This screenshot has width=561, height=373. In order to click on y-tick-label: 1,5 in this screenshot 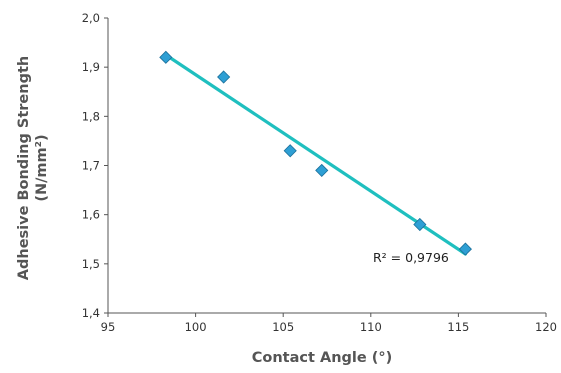, I will do `click(91, 264)`.